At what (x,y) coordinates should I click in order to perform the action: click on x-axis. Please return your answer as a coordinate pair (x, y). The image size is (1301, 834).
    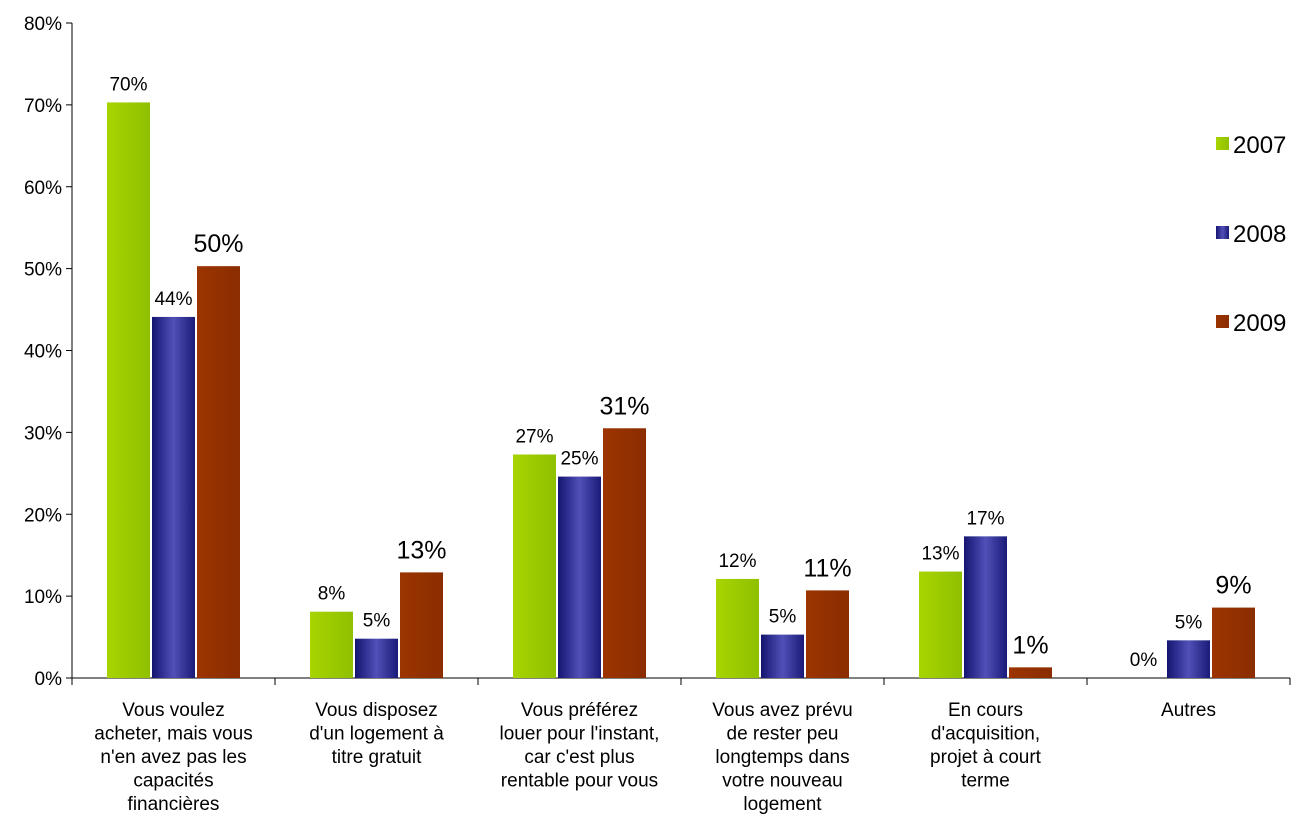
    Looking at the image, I should click on (681, 681).